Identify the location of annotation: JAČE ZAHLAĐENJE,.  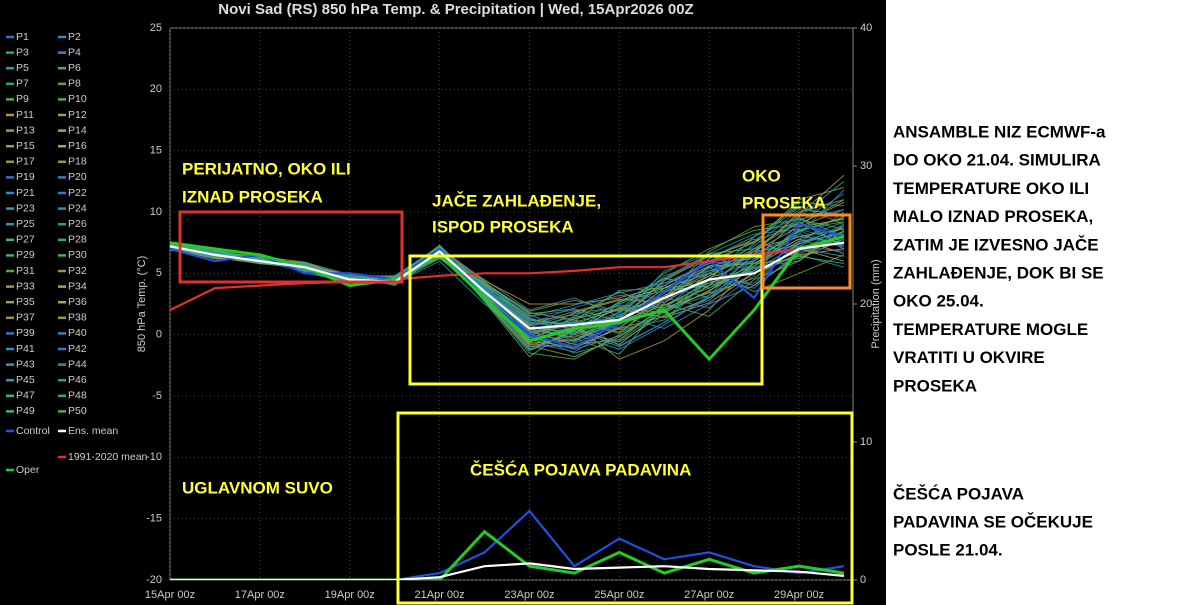
(516, 200).